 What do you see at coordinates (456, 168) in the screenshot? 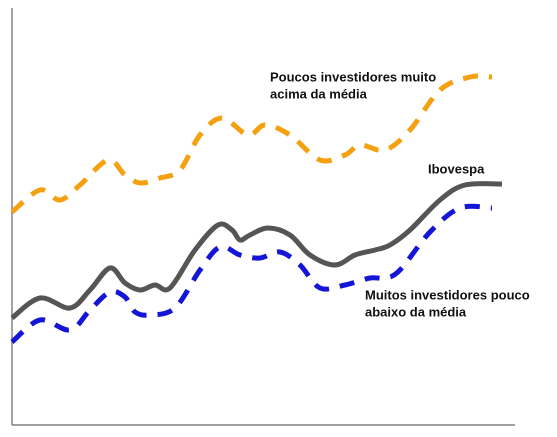
I see `series-label: Ibovespa` at bounding box center [456, 168].